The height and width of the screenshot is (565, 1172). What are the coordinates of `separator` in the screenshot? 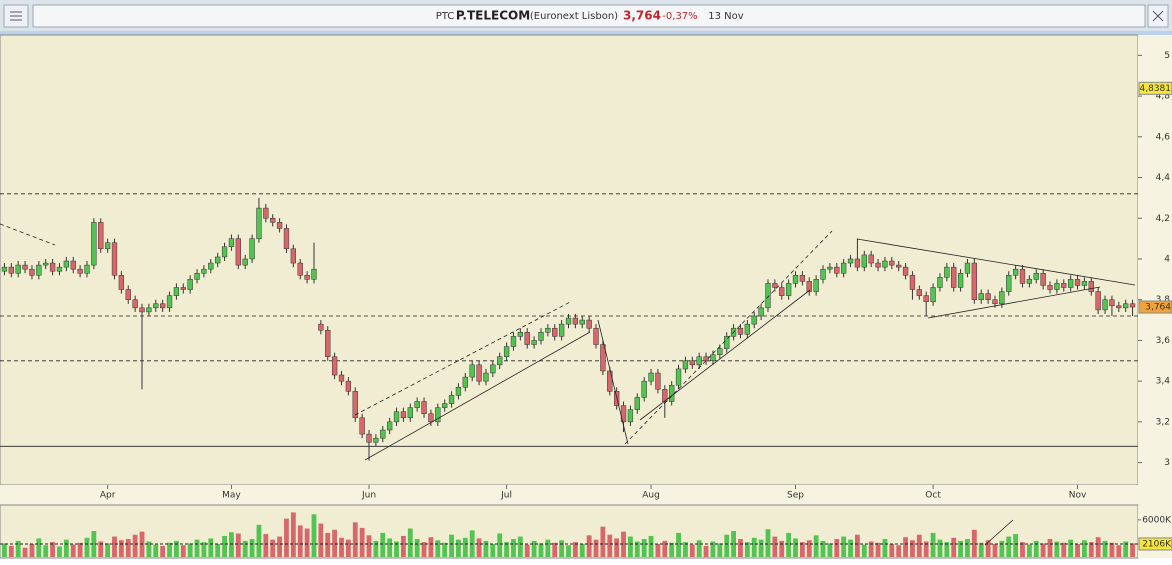 It's located at (586, 33).